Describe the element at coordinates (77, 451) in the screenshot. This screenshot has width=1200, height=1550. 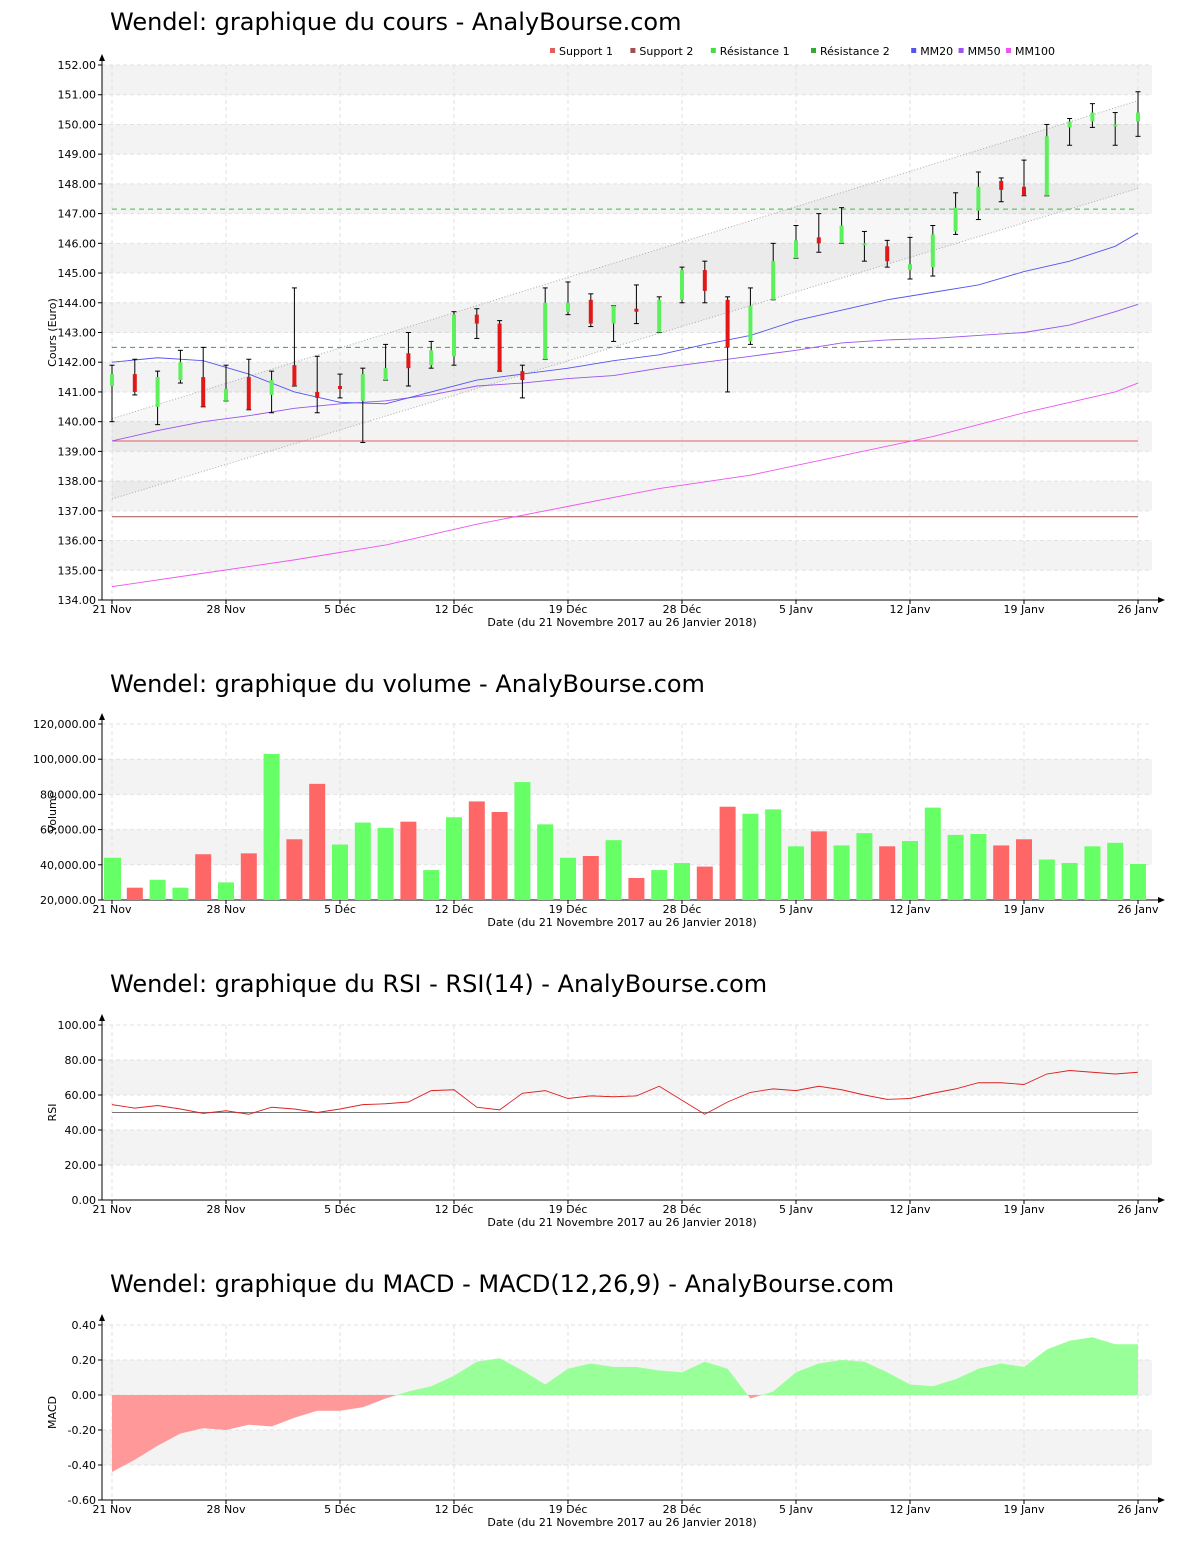
I see `y-tick-label: 139.00` at that location.